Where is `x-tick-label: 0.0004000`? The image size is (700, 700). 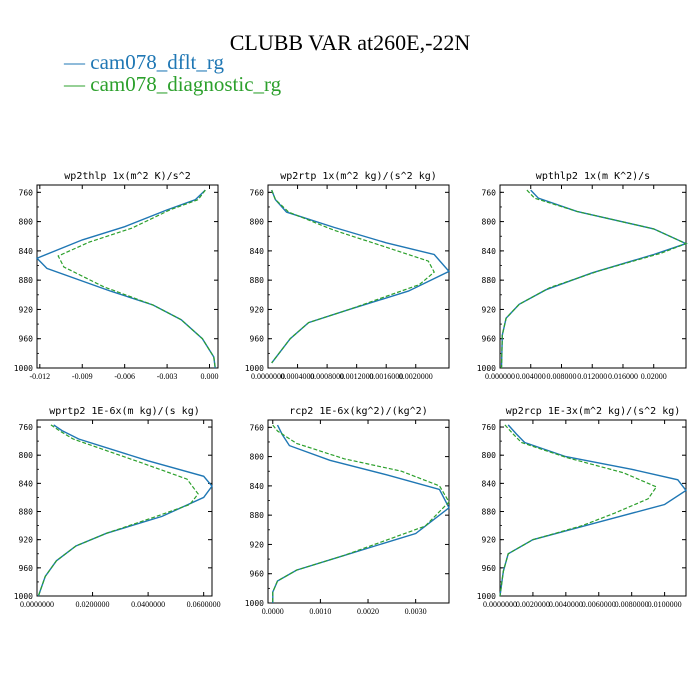 x-tick-label: 0.0004000 is located at coordinates (298, 376).